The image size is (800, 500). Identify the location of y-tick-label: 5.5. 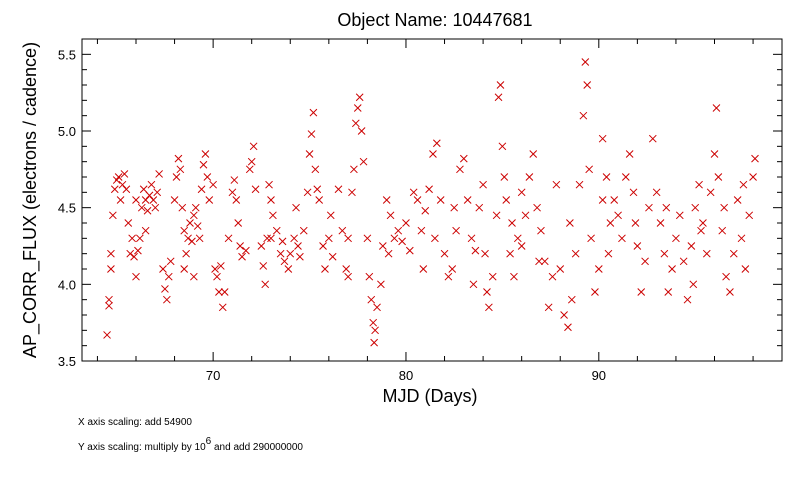
(67, 54).